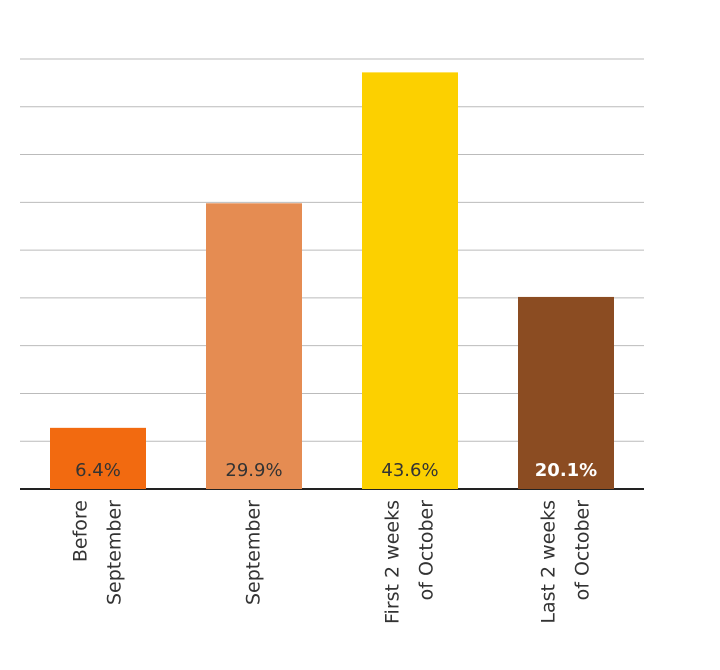 The image size is (720, 670). Describe the element at coordinates (98, 470) in the screenshot. I see `value-label: 6.4%` at that location.